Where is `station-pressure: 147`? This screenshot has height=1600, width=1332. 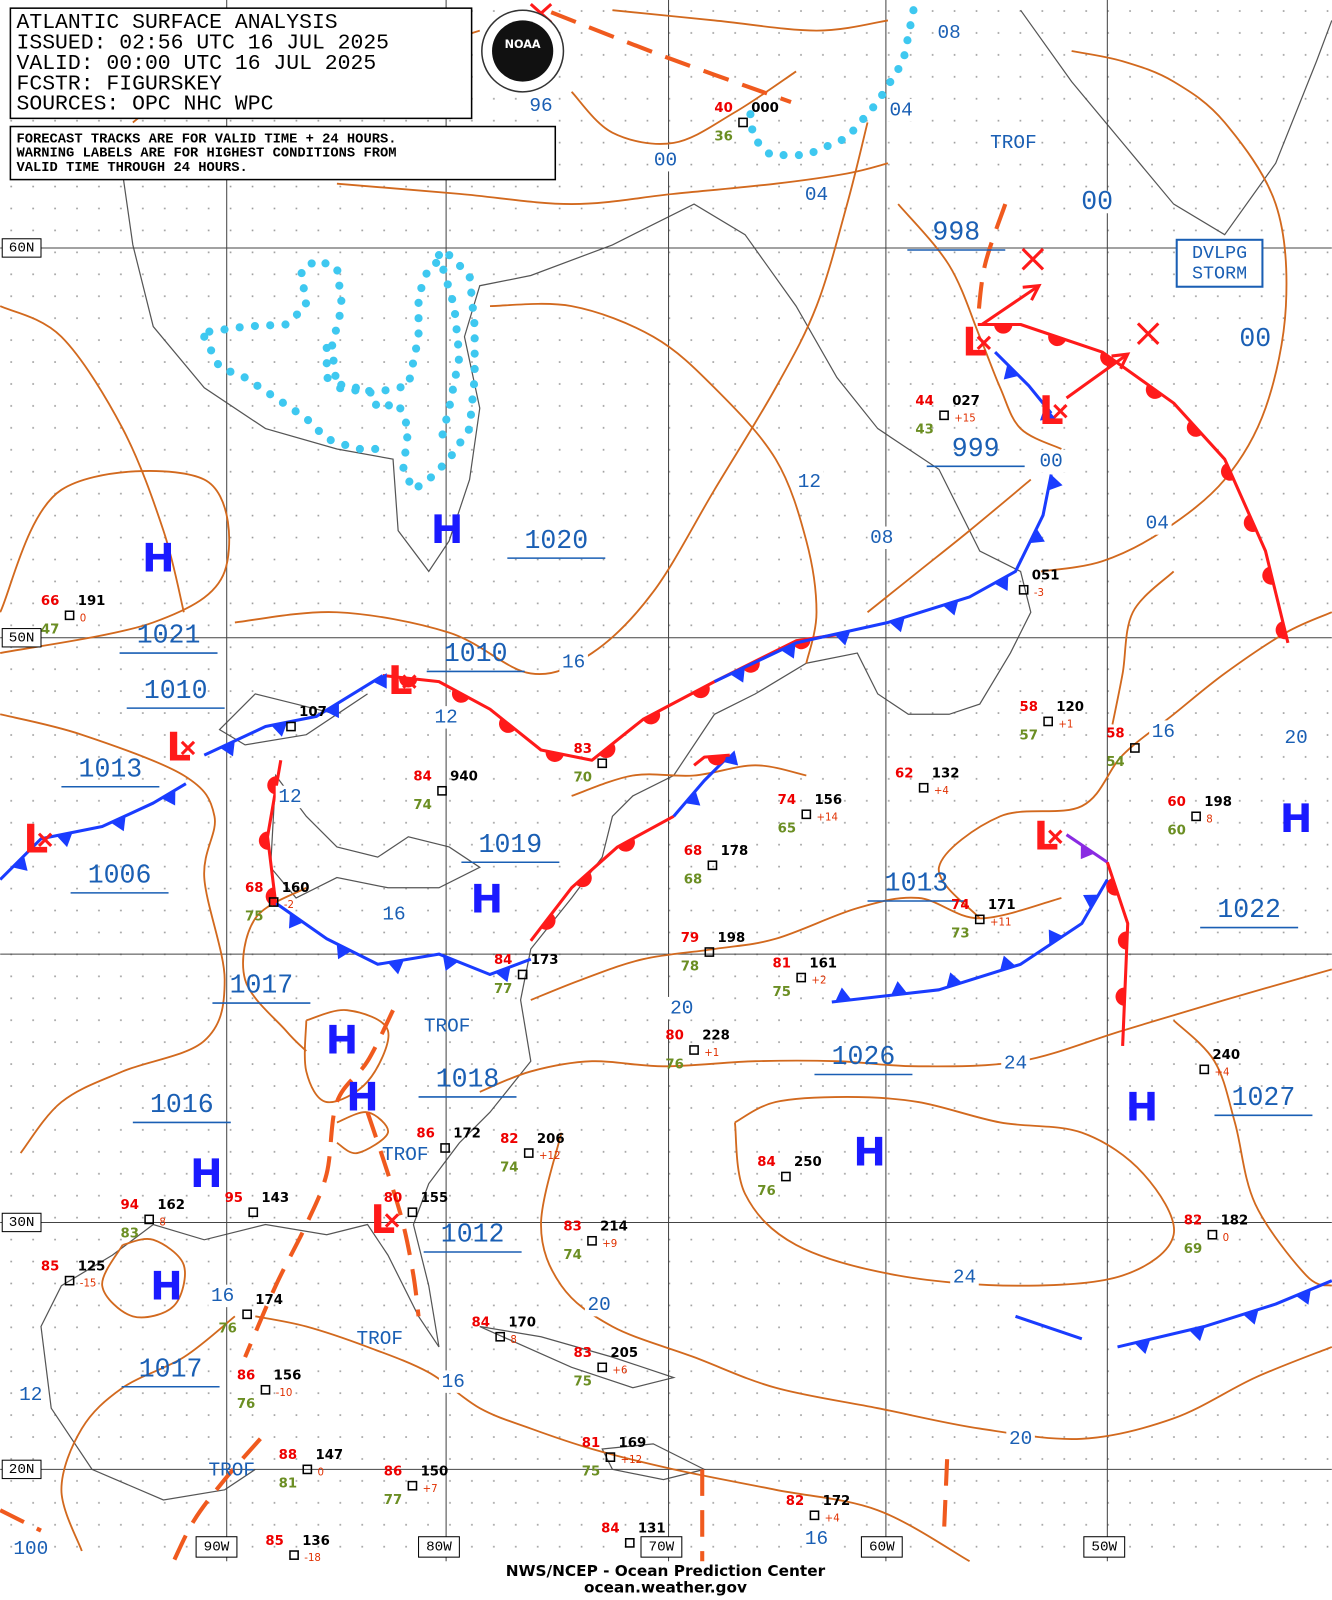 station-pressure: 147 is located at coordinates (329, 1455).